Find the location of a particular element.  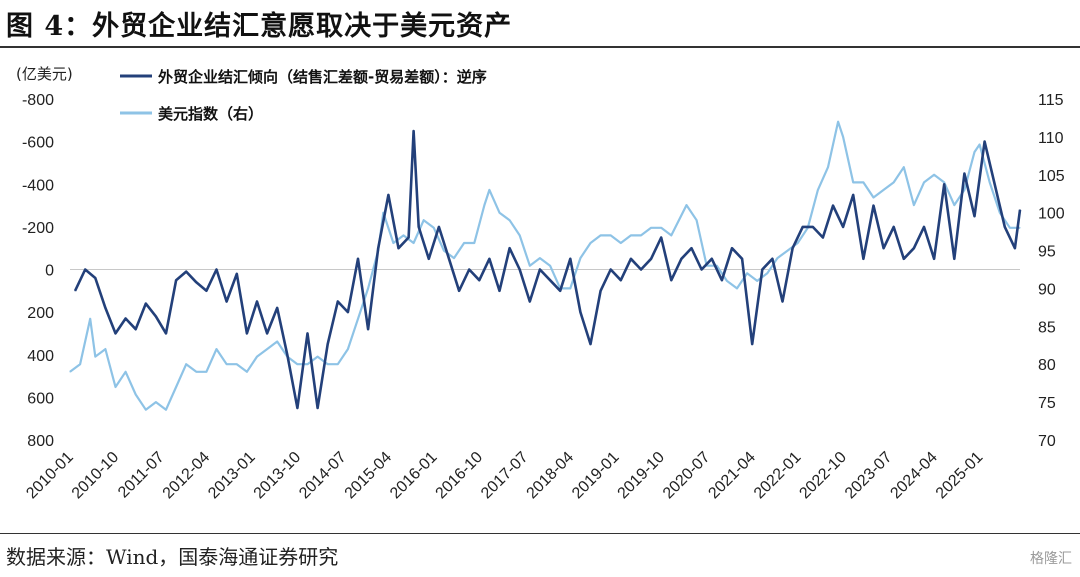

y-right-tick-label: 105 is located at coordinates (1051, 176).